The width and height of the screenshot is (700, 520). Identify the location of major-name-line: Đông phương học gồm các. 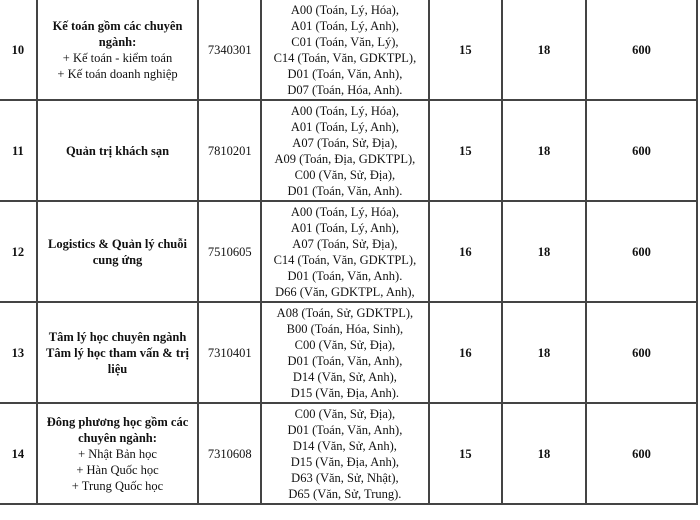
(117, 421).